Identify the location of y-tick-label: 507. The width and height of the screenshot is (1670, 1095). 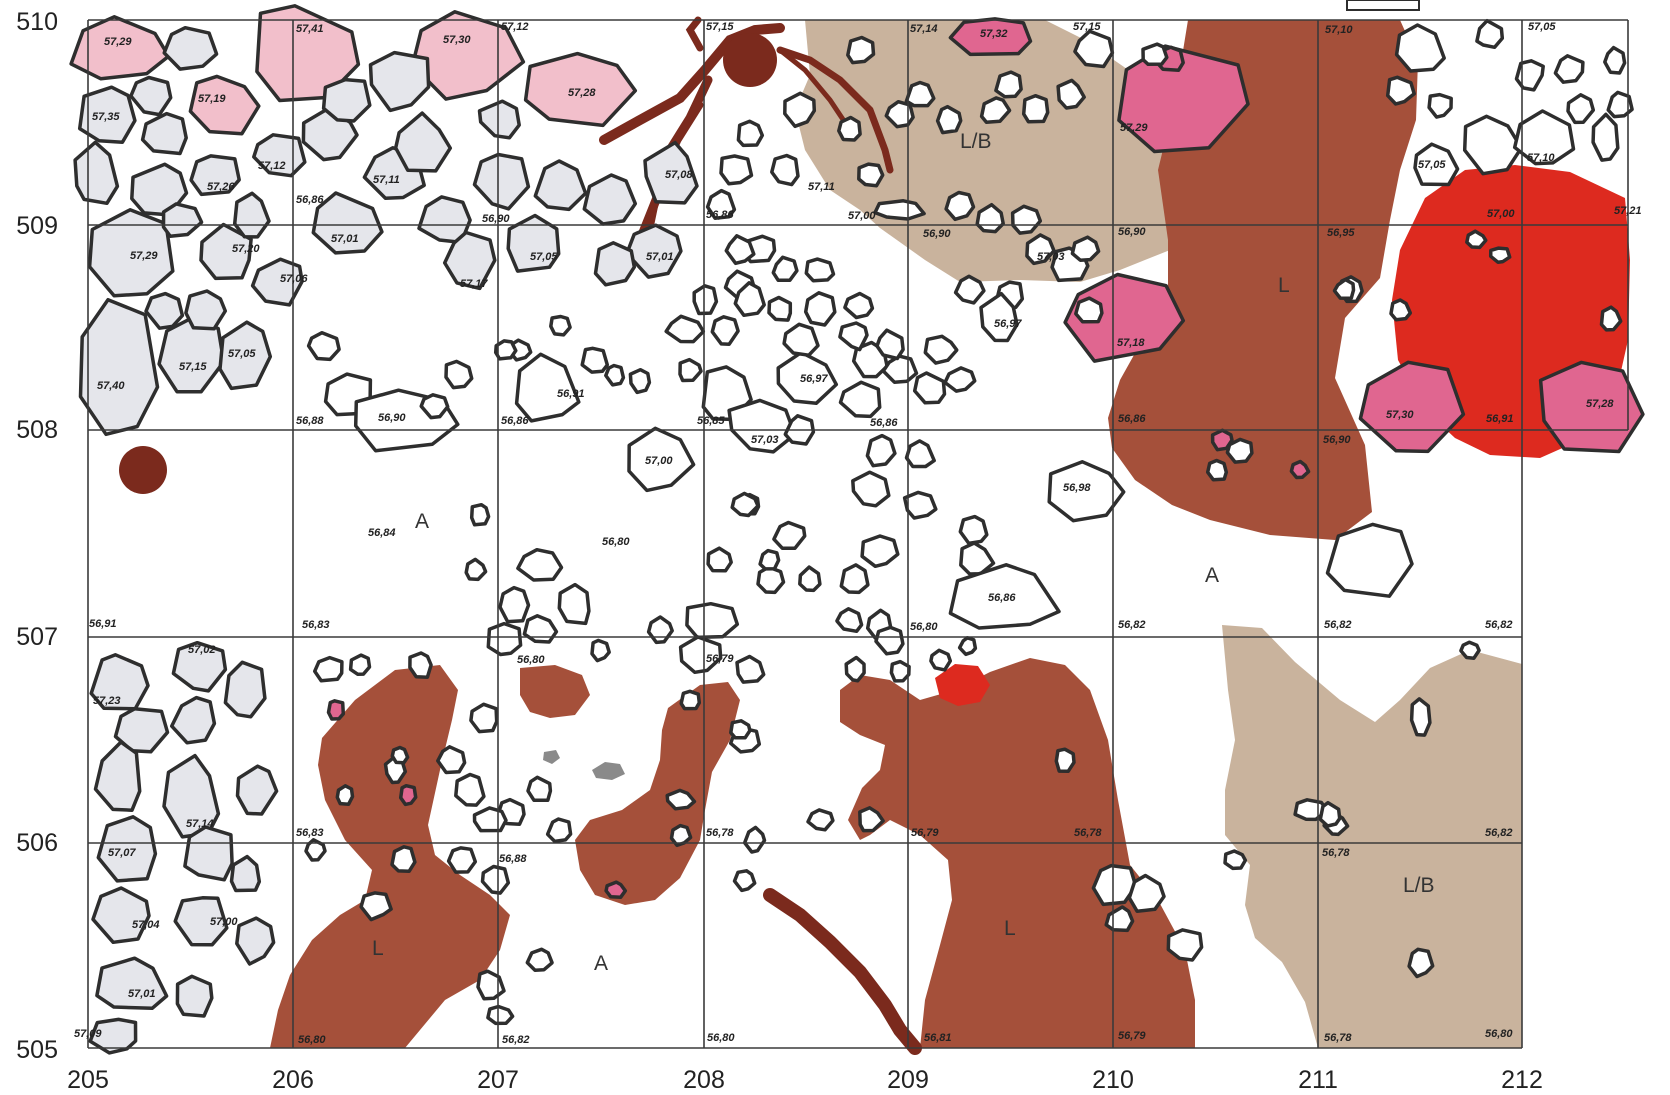
(37, 637).